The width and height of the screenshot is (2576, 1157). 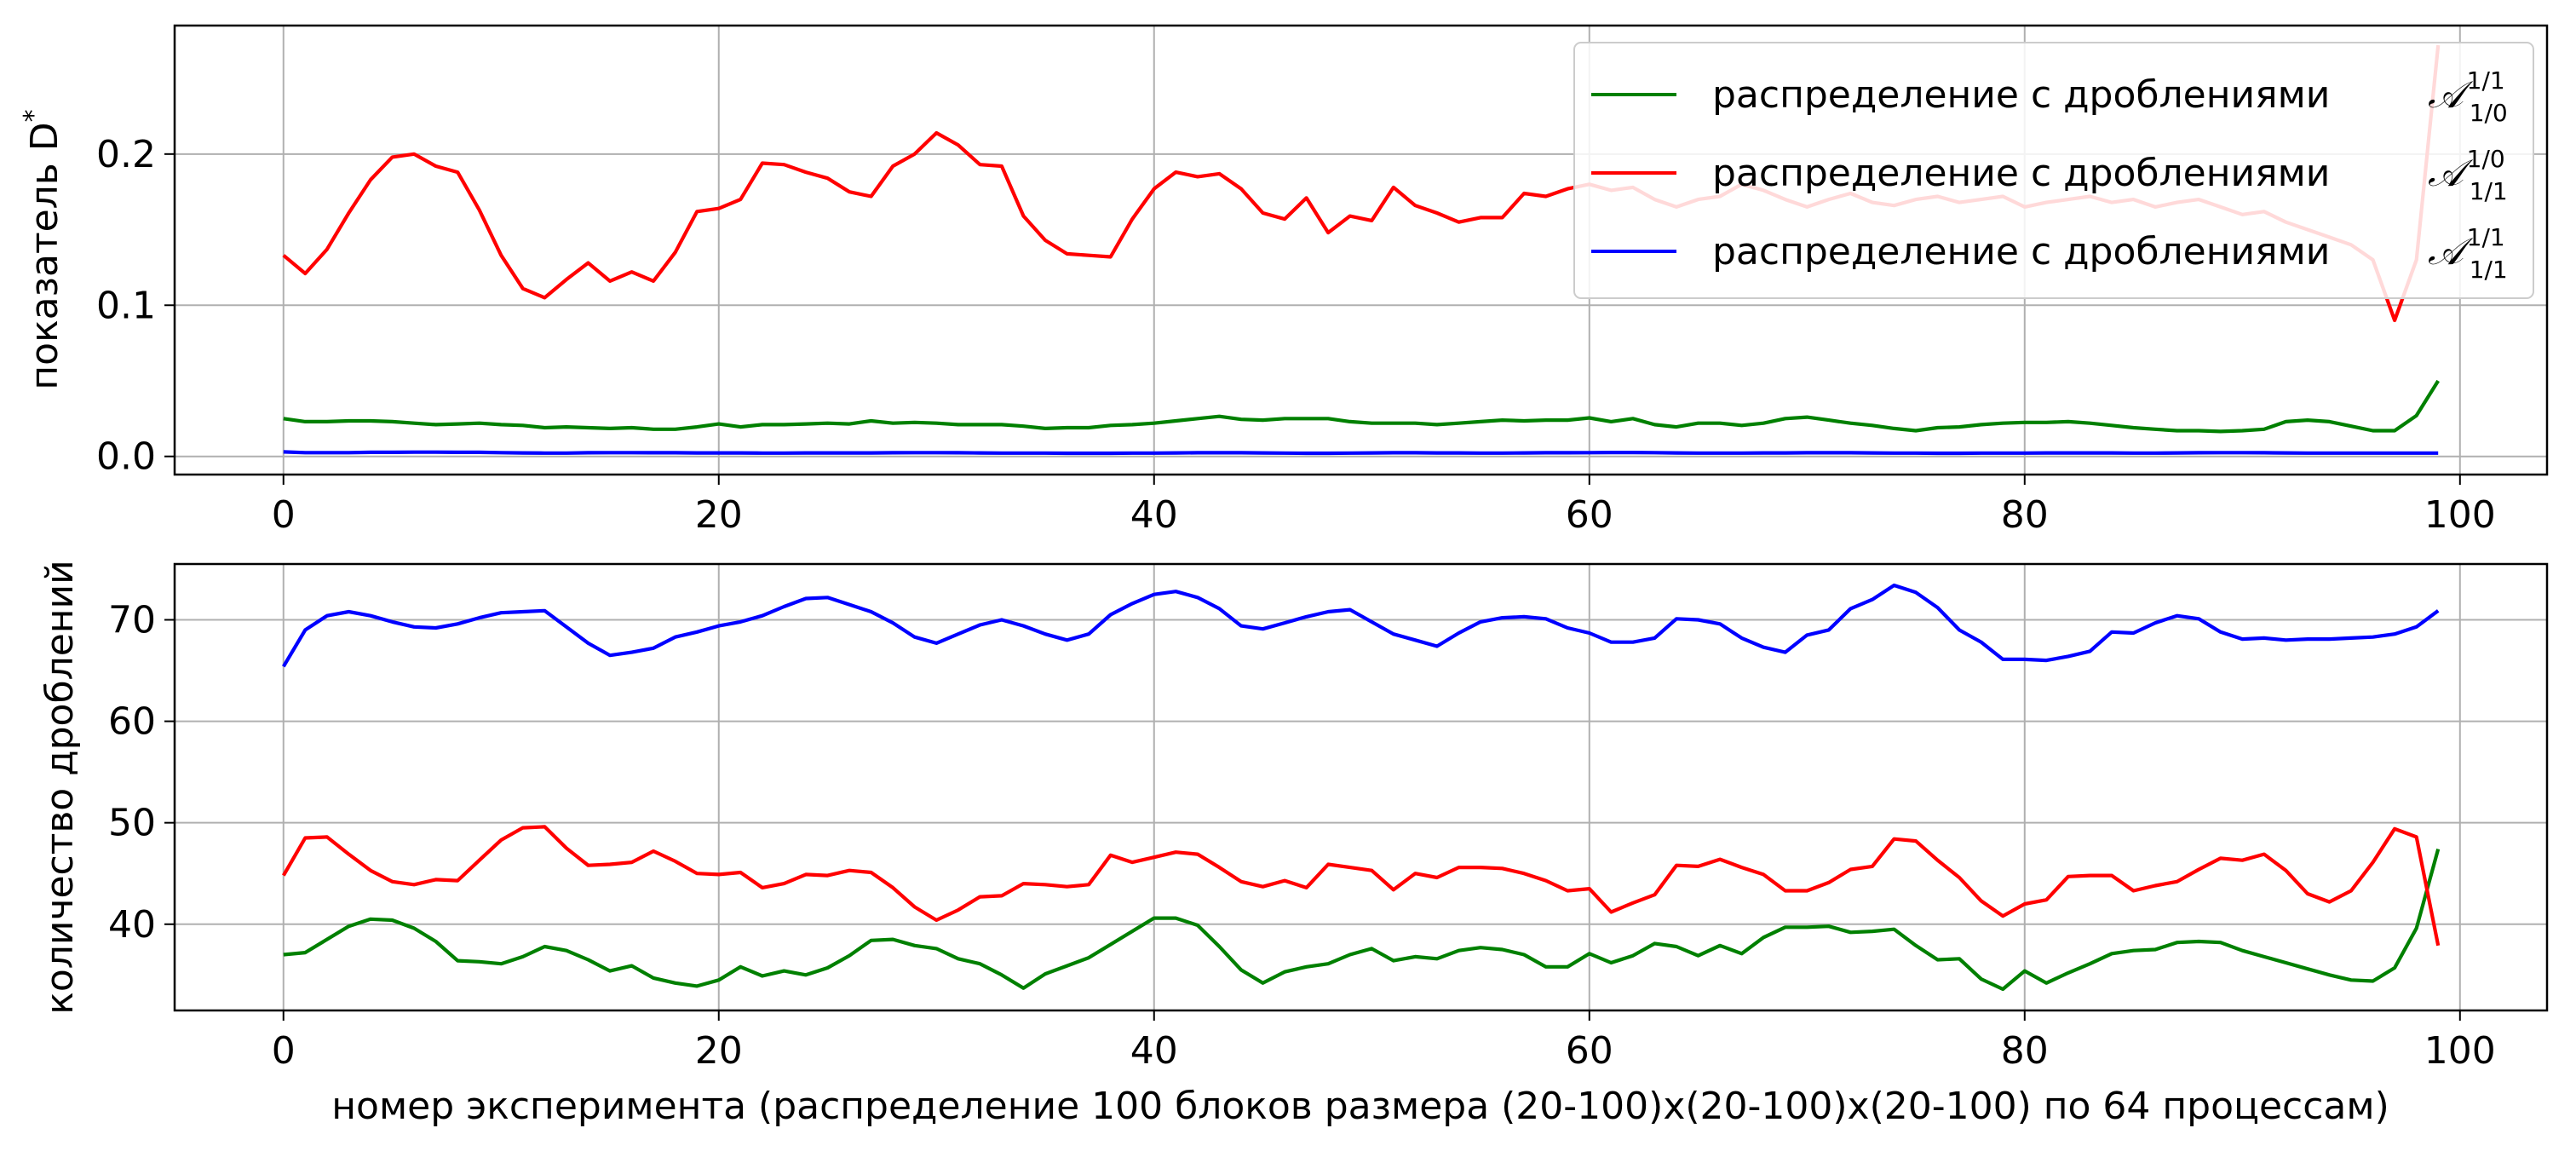 What do you see at coordinates (132, 620) in the screenshot?
I see `y-tick-label: 70` at bounding box center [132, 620].